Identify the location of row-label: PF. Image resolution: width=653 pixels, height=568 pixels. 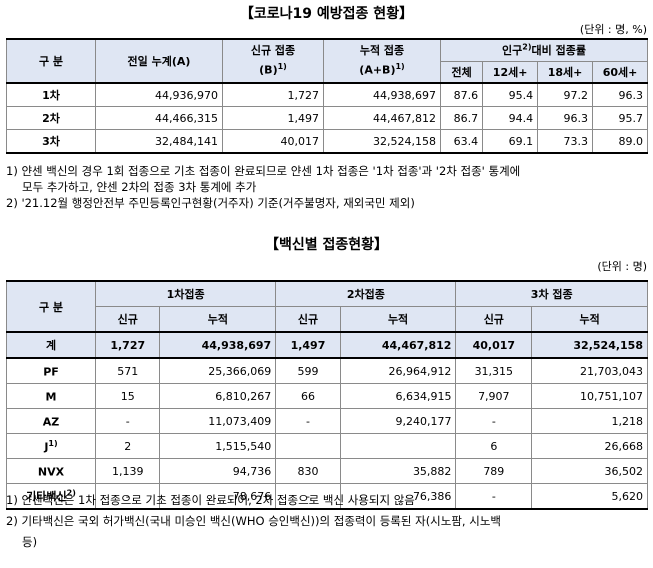
(51, 370).